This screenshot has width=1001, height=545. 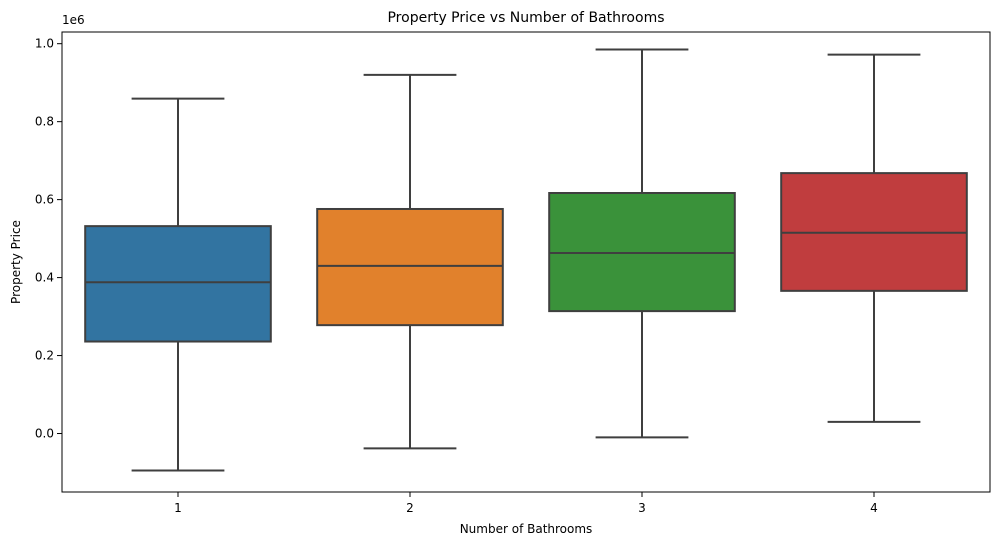 I want to click on x-tick-label: 2, so click(x=410, y=508).